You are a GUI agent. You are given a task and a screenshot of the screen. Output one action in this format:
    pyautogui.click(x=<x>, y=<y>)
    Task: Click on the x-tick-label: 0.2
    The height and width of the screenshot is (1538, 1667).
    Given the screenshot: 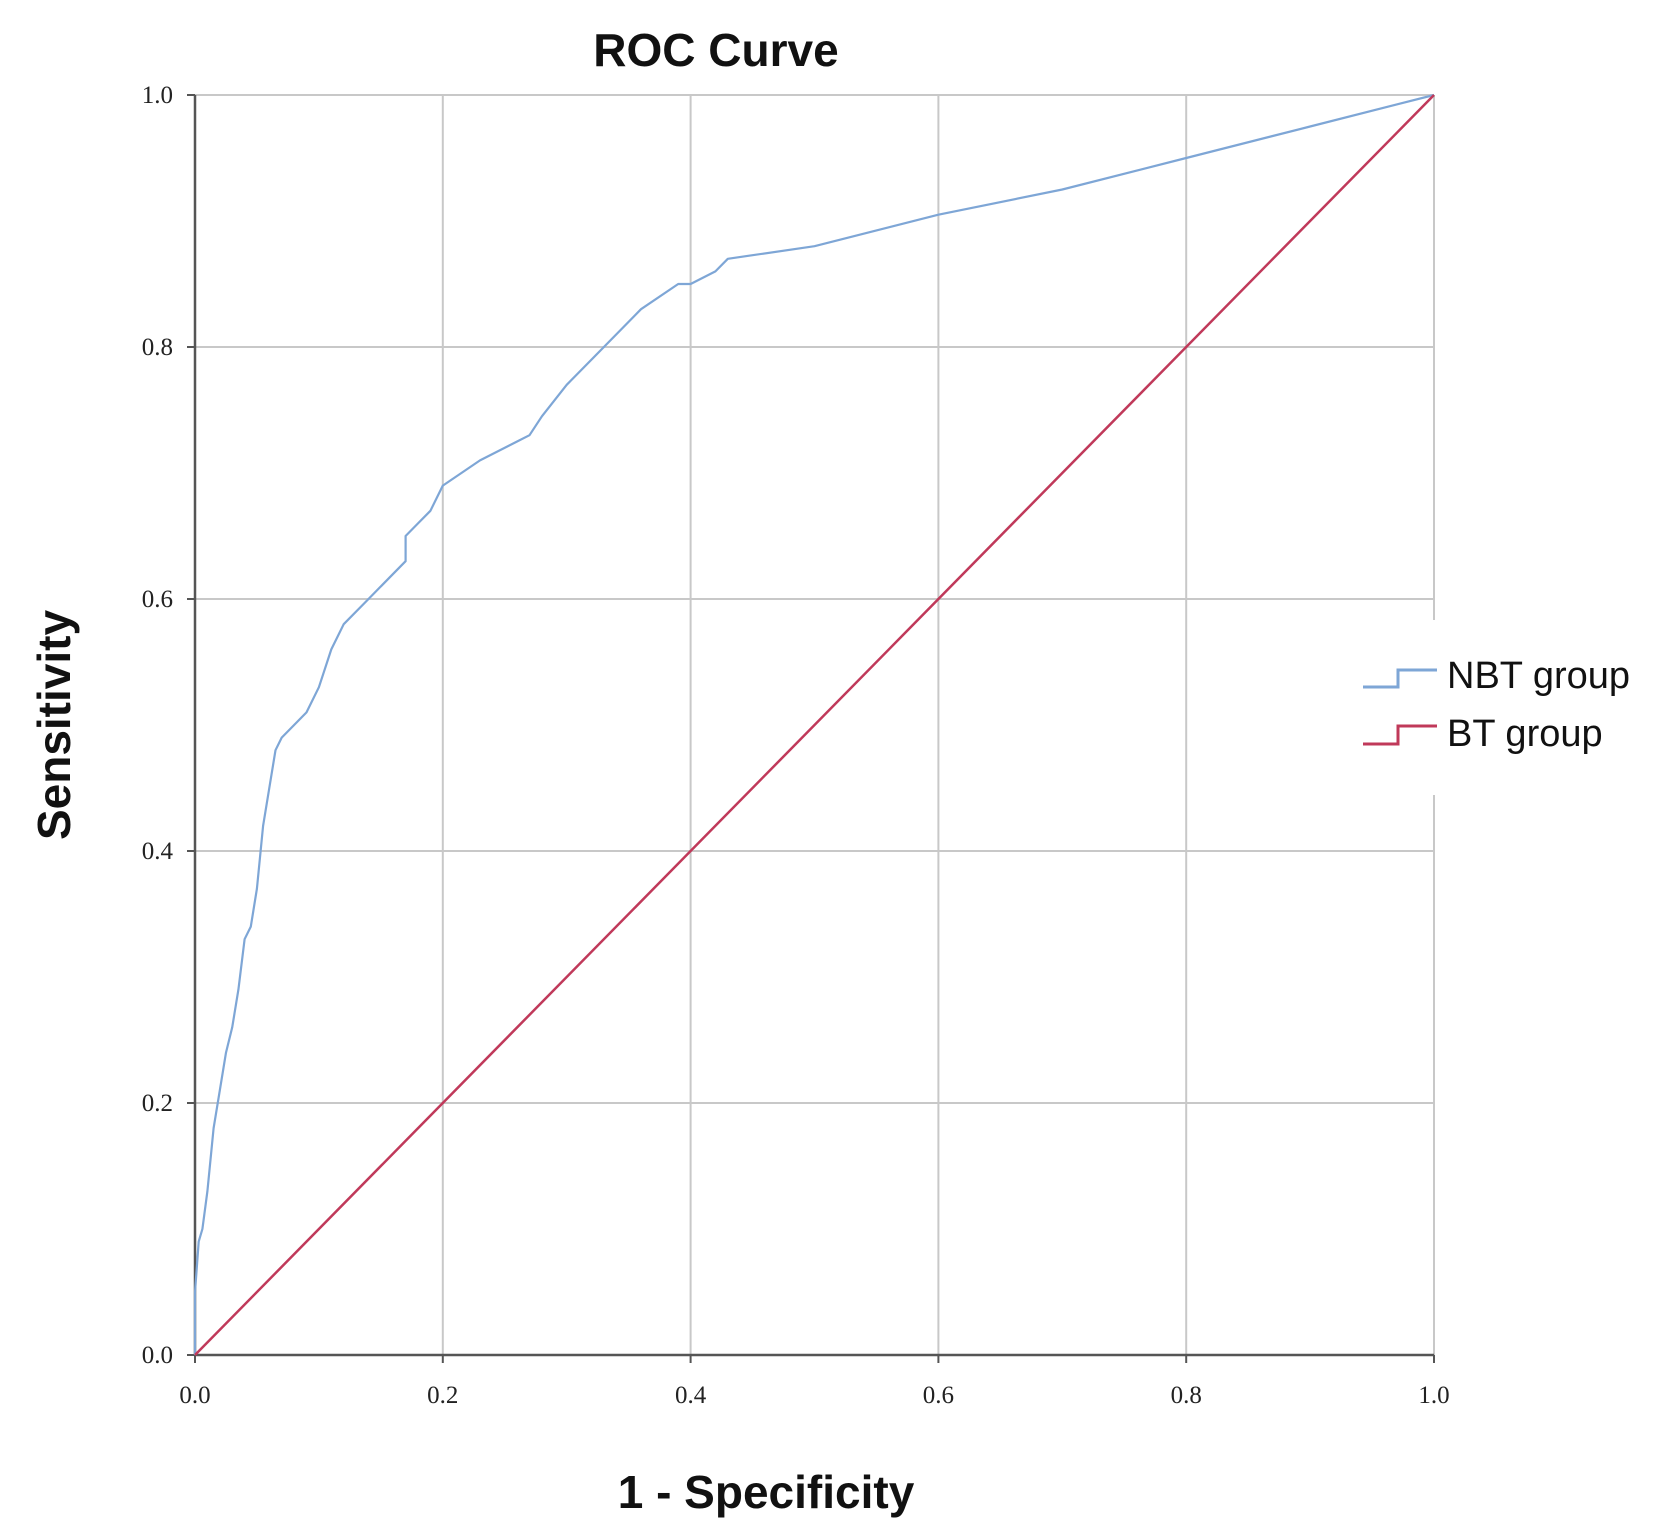 What is the action you would take?
    pyautogui.click(x=442, y=1395)
    